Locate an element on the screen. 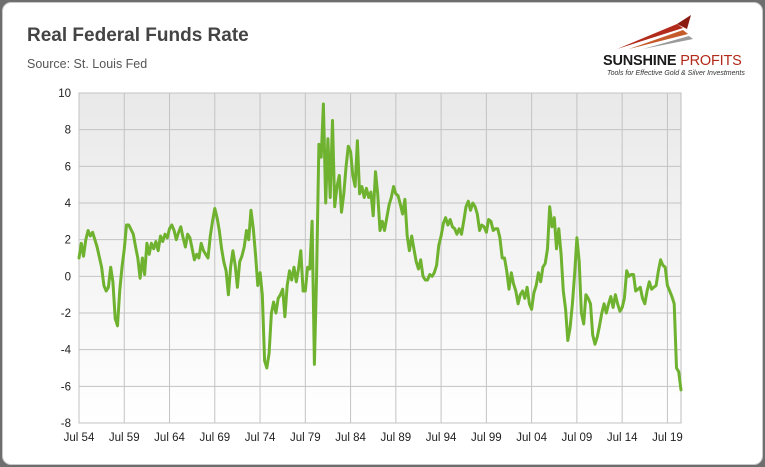 The height and width of the screenshot is (467, 765). y-tick-label: 10 is located at coordinates (64, 94).